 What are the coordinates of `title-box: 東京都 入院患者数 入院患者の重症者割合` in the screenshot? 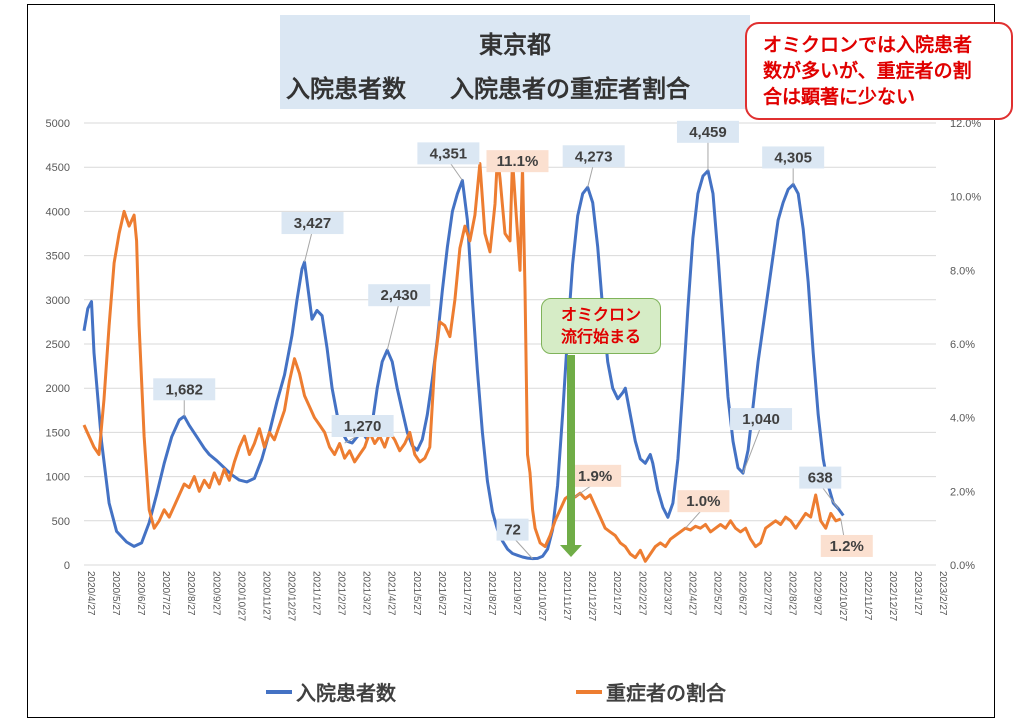 It's located at (515, 62).